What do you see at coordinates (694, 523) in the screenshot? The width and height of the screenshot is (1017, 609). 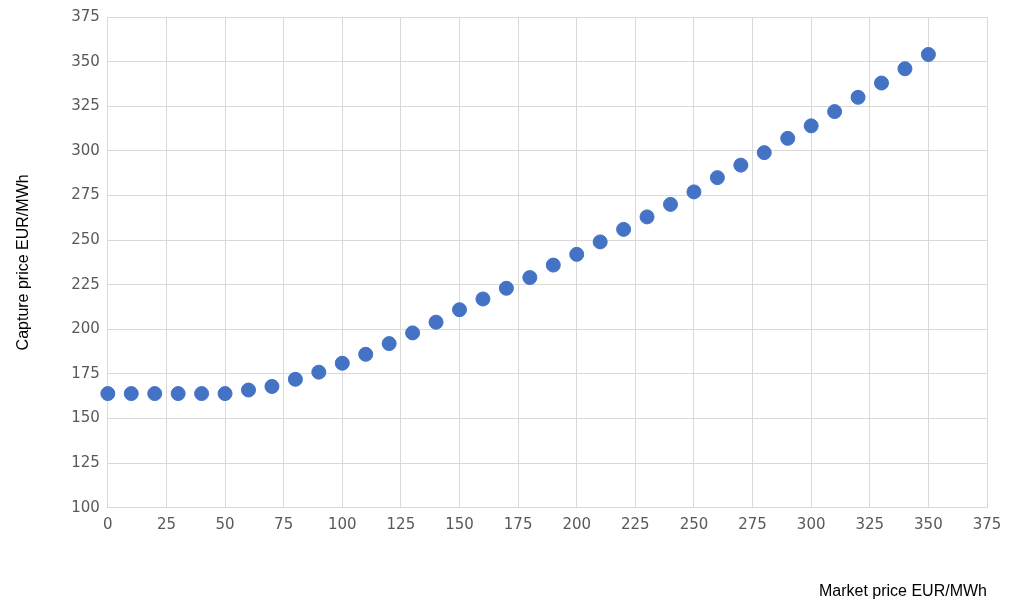 I see `x-tick-label: 250` at bounding box center [694, 523].